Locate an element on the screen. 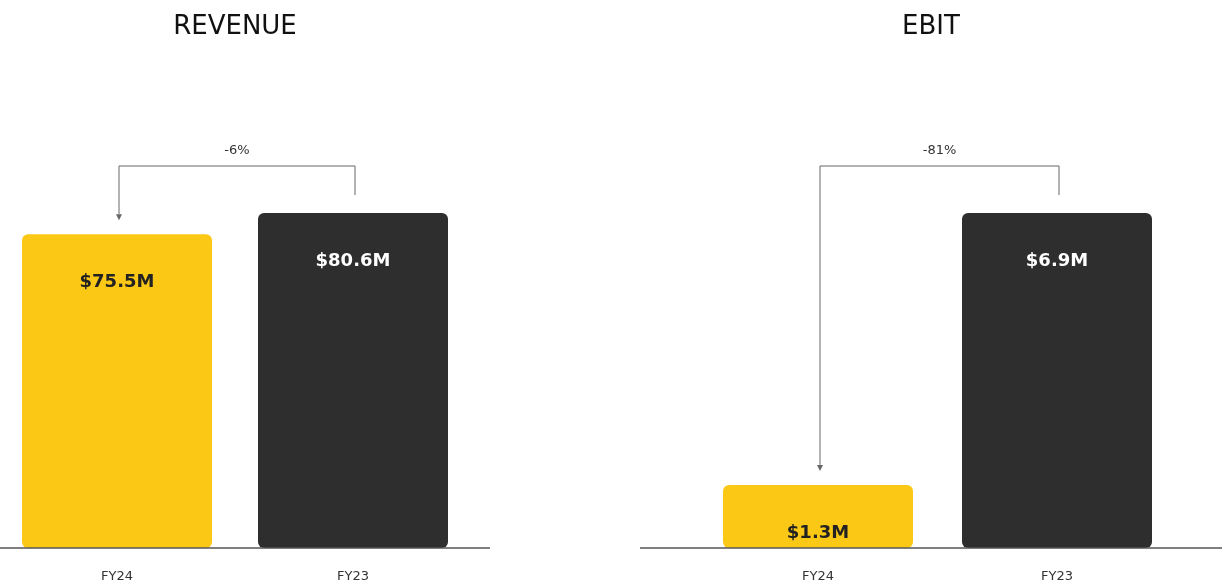 Image resolution: width=1222 pixels, height=585 pixels. data-label: $1.3M is located at coordinates (818, 531).